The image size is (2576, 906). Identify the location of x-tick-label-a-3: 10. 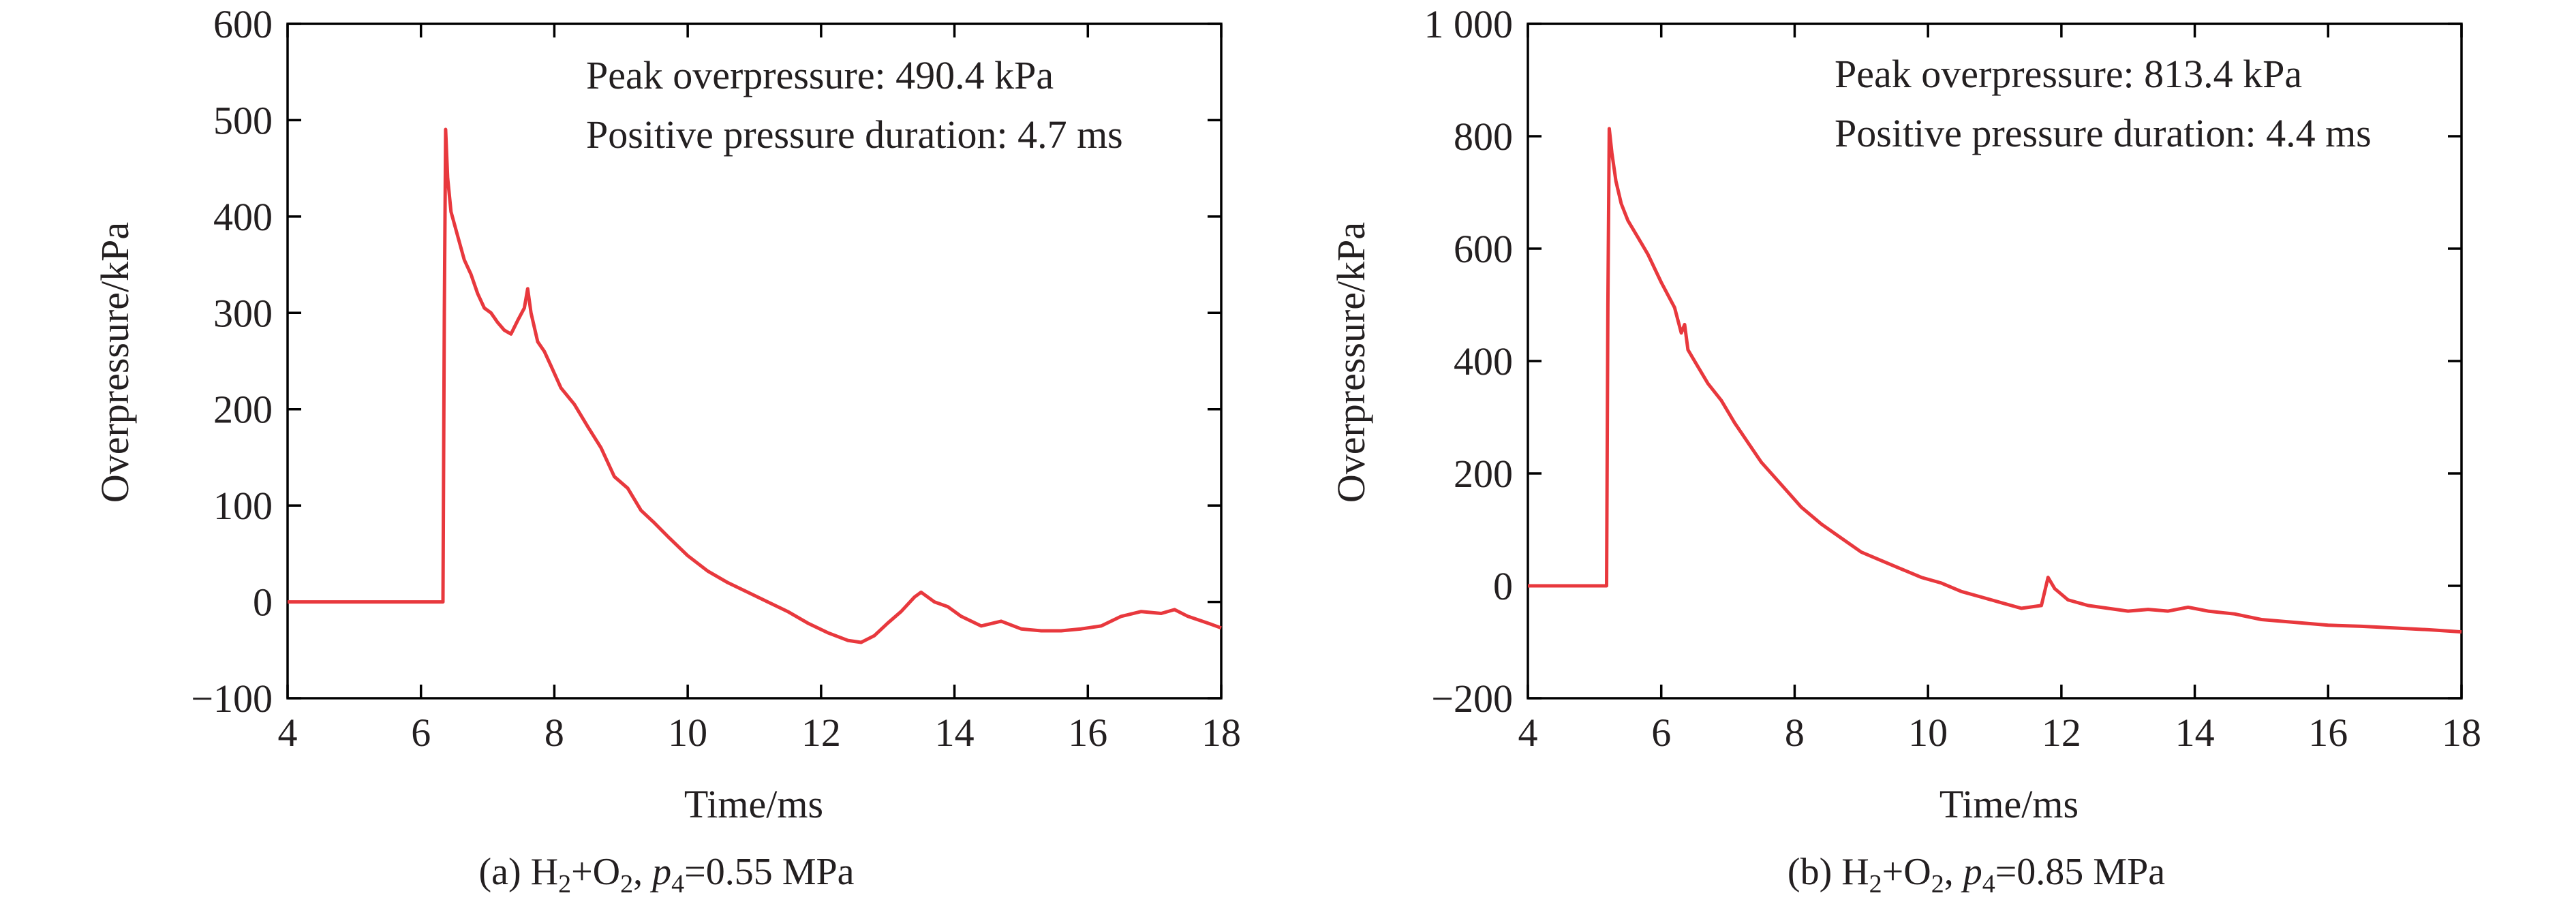
(687, 732).